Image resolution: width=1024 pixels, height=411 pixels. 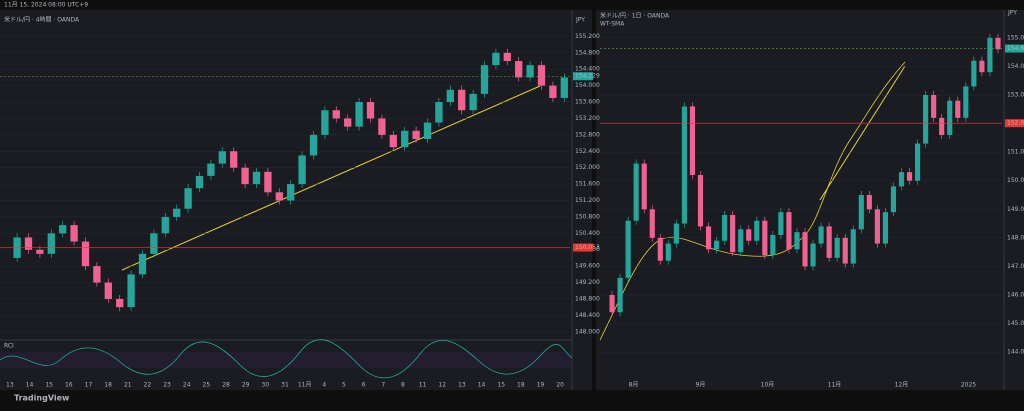 I want to click on x-tick-label: 5, so click(x=344, y=385).